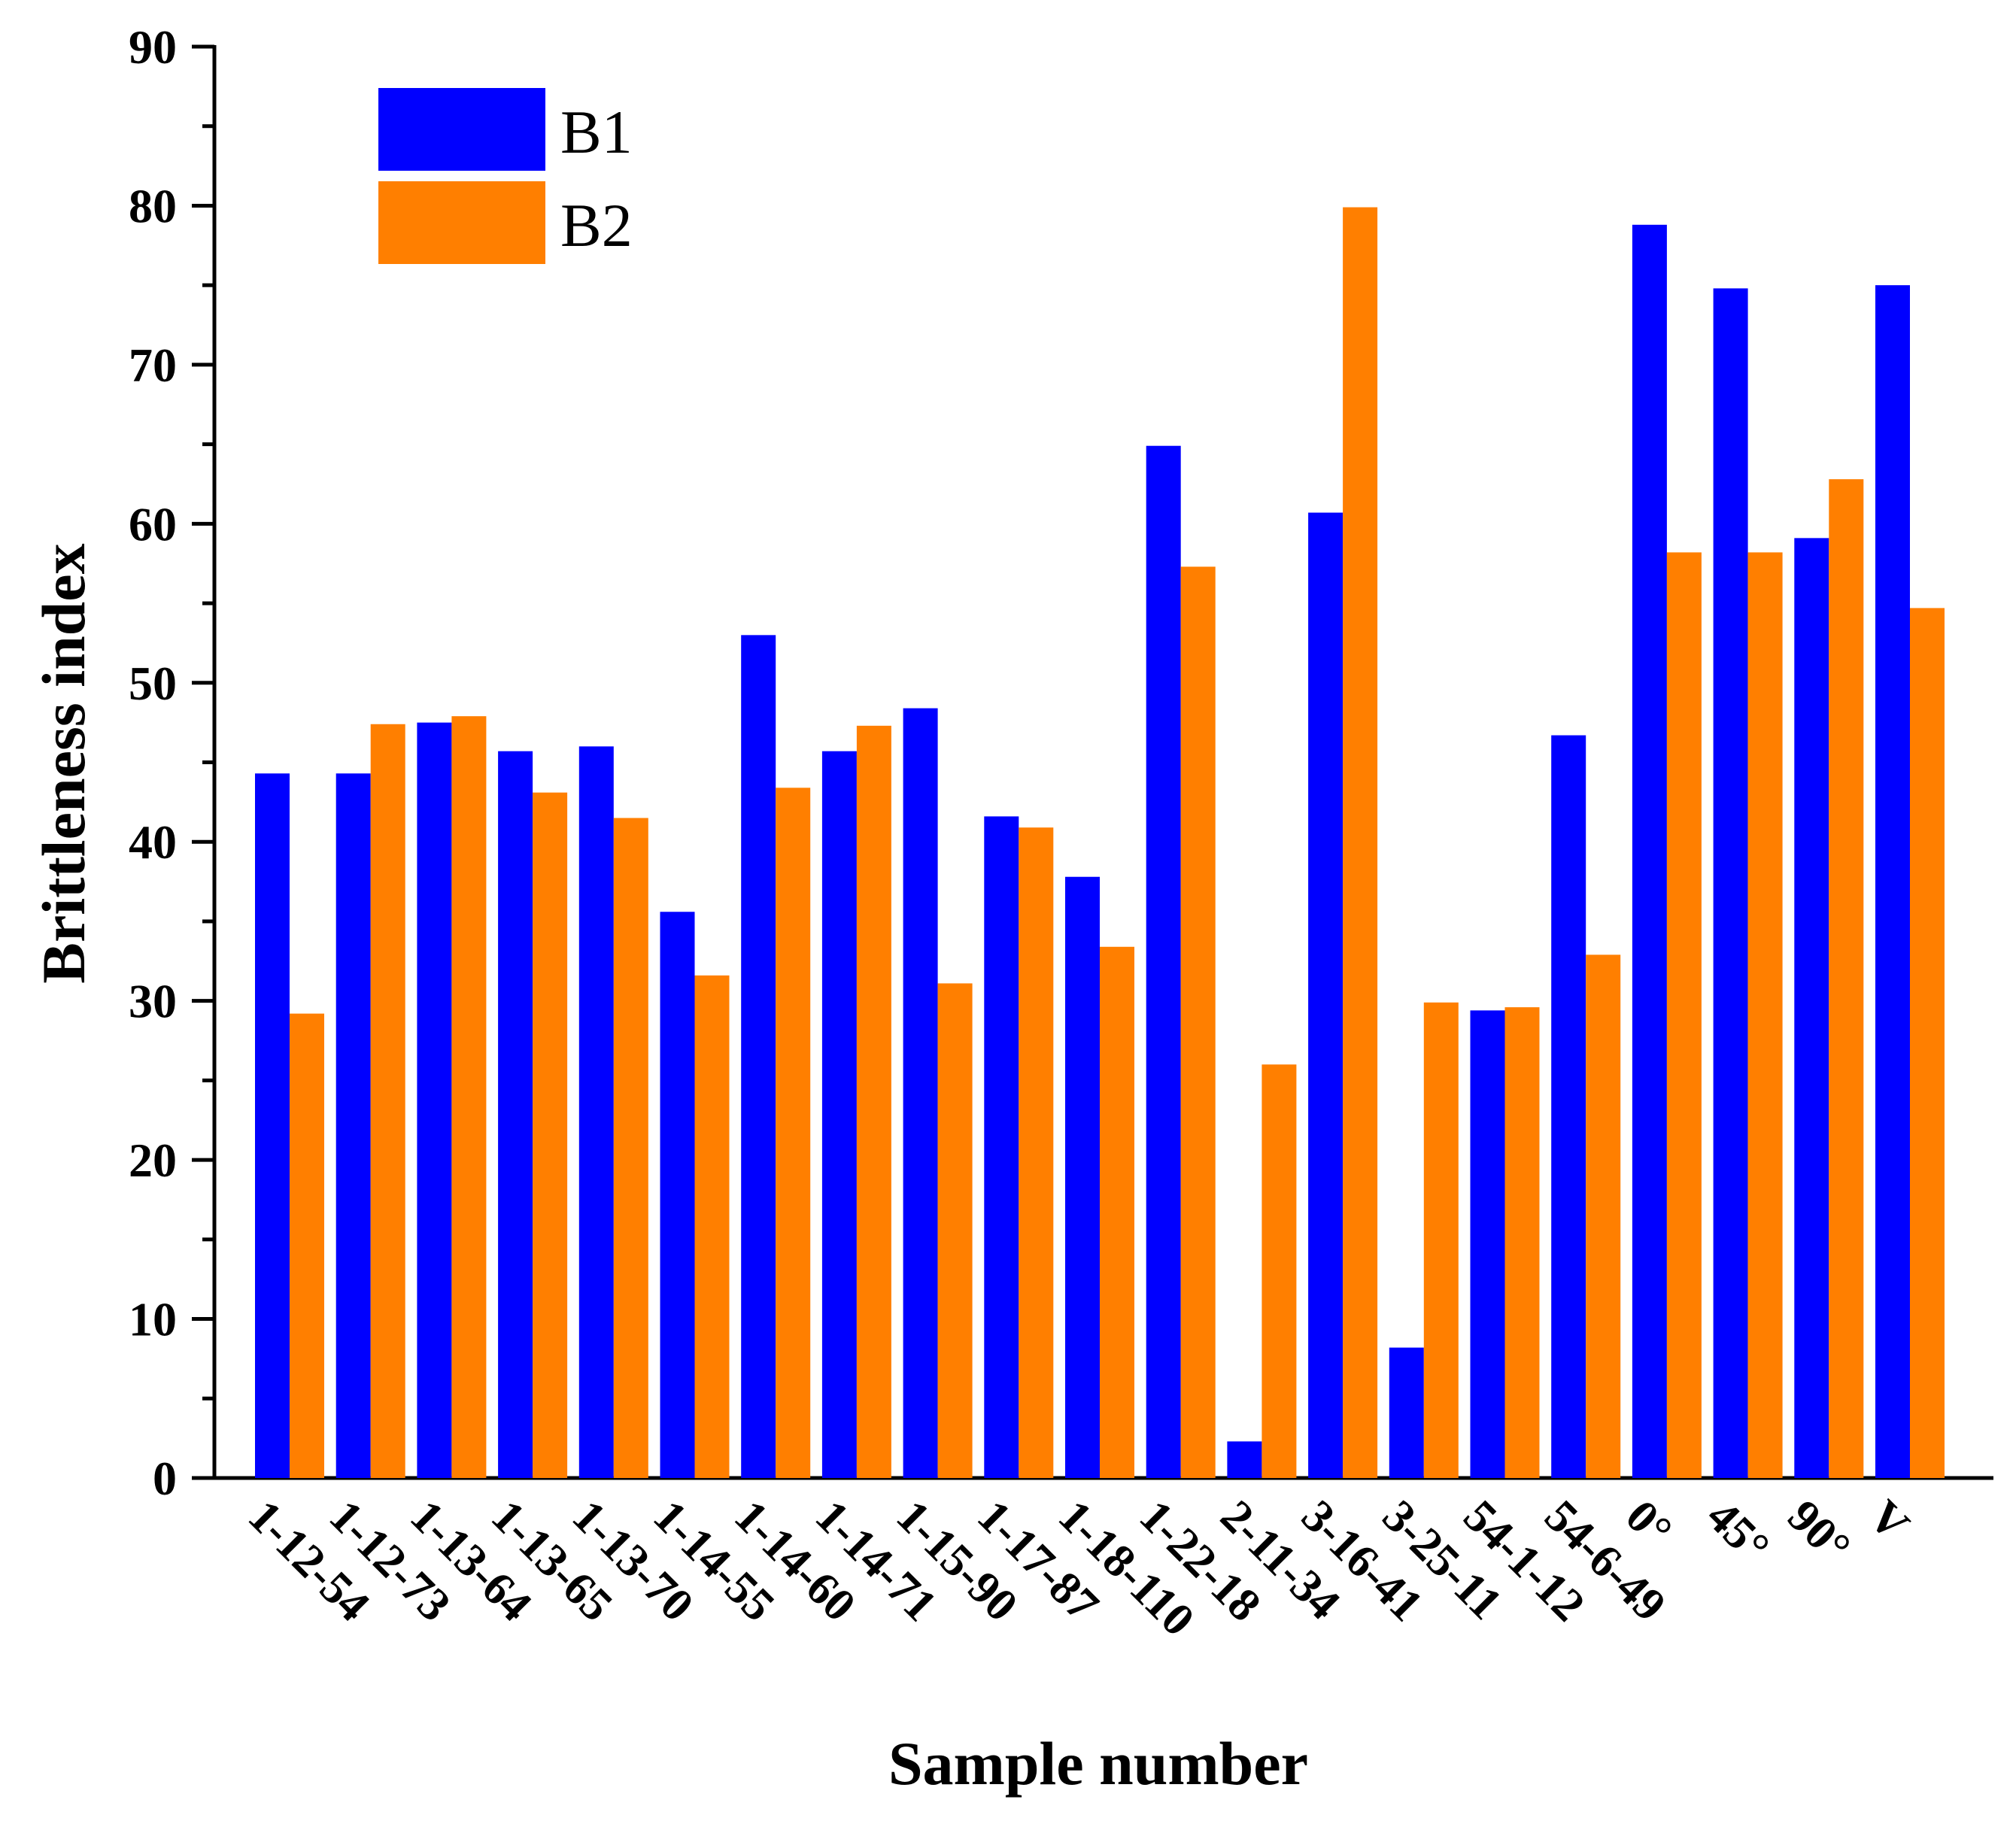 The width and height of the screenshot is (2016, 1824). I want to click on y-tick-label: 10, so click(153, 1319).